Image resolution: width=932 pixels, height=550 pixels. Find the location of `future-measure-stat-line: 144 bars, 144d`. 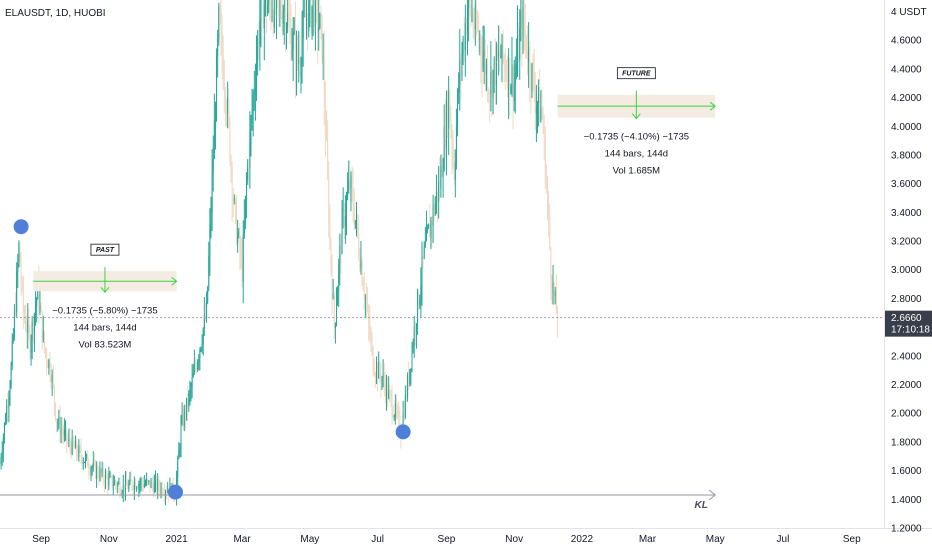

future-measure-stat-line: 144 bars, 144d is located at coordinates (636, 154).